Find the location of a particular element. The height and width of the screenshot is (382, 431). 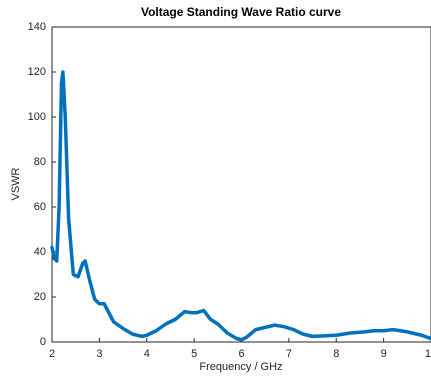

x-tick-label: 5 is located at coordinates (194, 354).